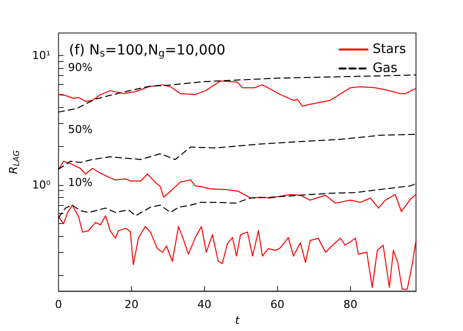 Image resolution: width=463 pixels, height=331 pixels. I want to click on legend-label: Stars, so click(389, 49).